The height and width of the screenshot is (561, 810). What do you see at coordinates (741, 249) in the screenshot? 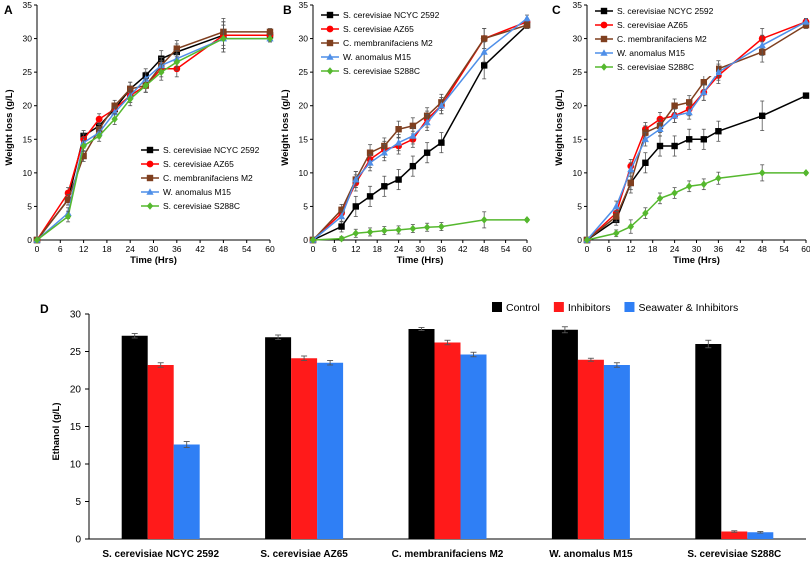
I see `x-tick-label: 42` at bounding box center [741, 249].